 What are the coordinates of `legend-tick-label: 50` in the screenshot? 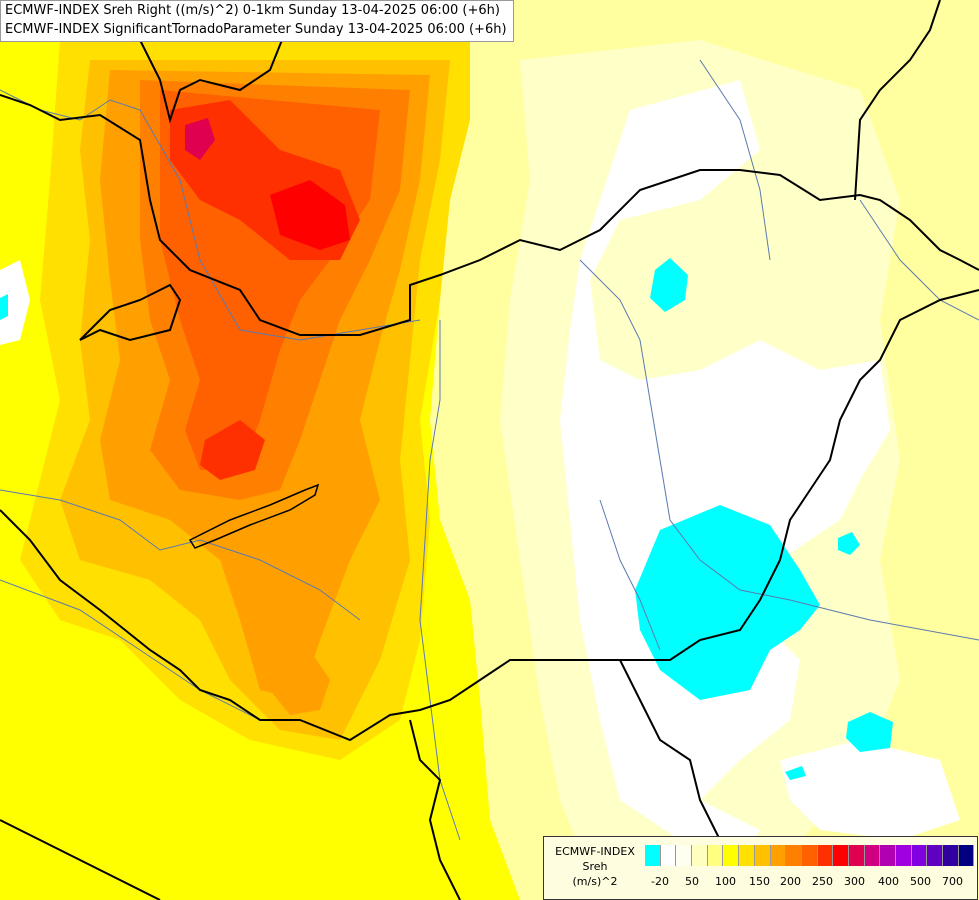 It's located at (692, 881).